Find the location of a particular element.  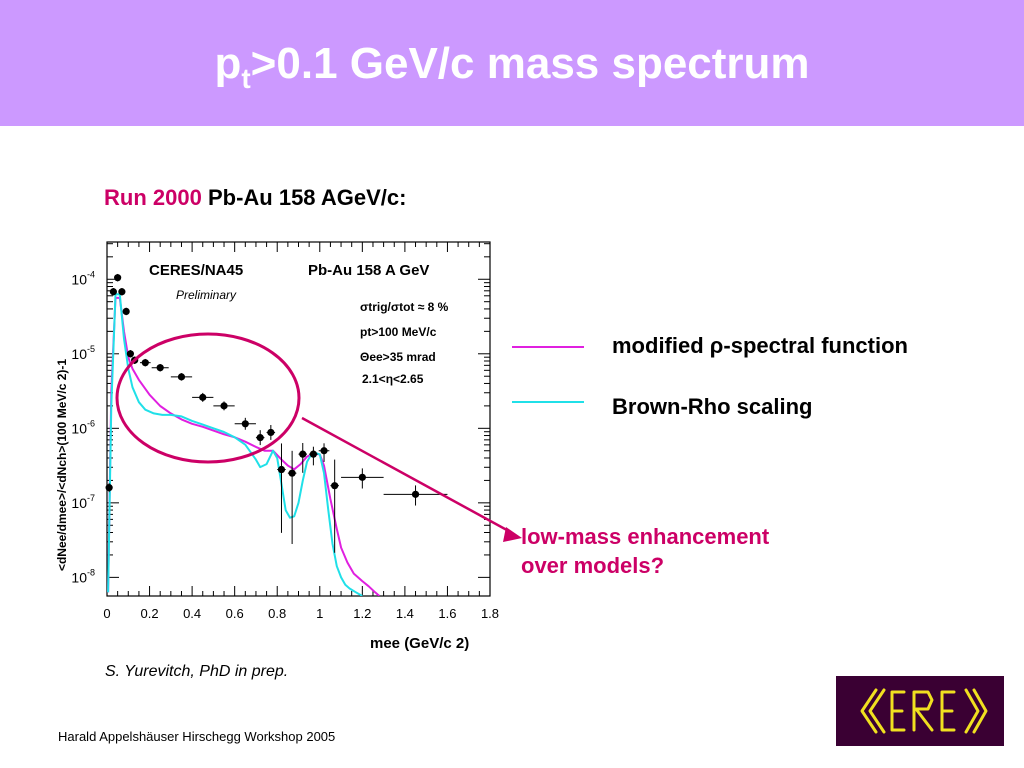

series-line-magenta is located at coordinates (244, 446).